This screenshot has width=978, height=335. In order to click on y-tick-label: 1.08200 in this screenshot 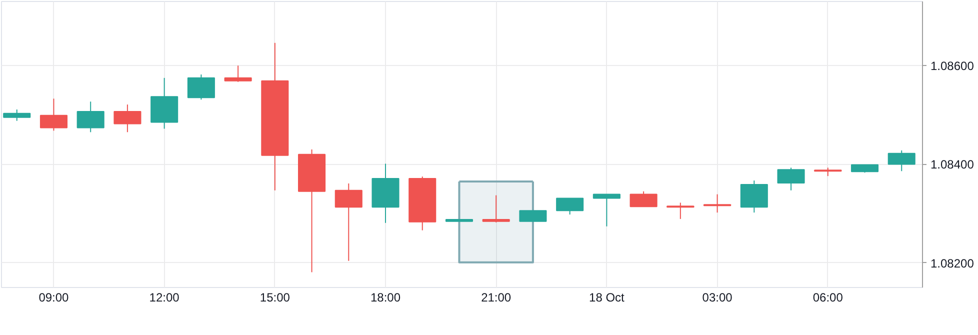, I will do `click(952, 263)`.